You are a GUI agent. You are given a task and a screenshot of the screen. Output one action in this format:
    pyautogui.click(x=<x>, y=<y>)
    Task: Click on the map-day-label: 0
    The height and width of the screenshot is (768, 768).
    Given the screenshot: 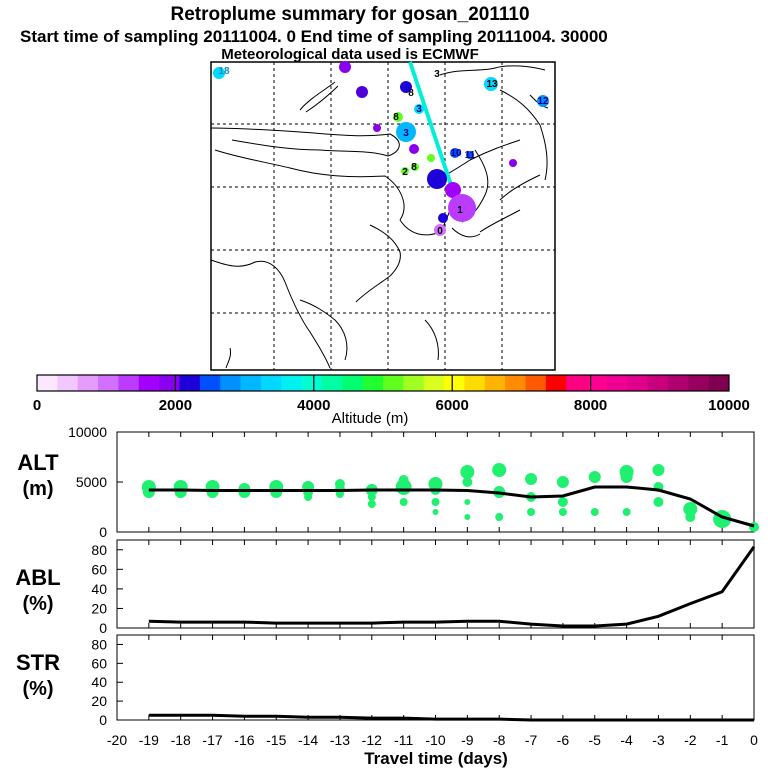 What is the action you would take?
    pyautogui.click(x=440, y=231)
    